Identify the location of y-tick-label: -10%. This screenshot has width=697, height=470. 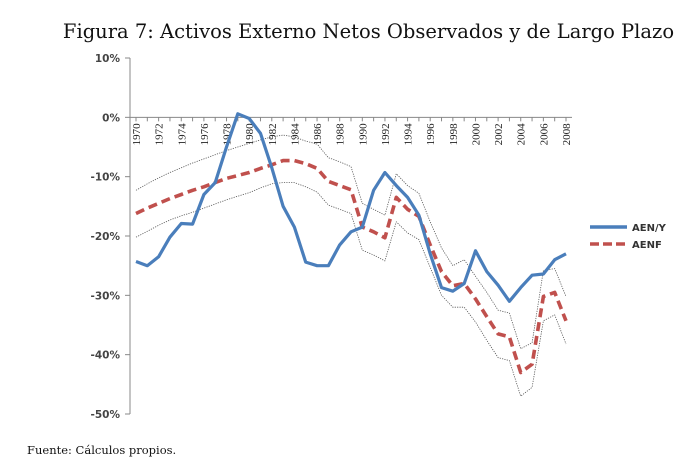
(106, 178).